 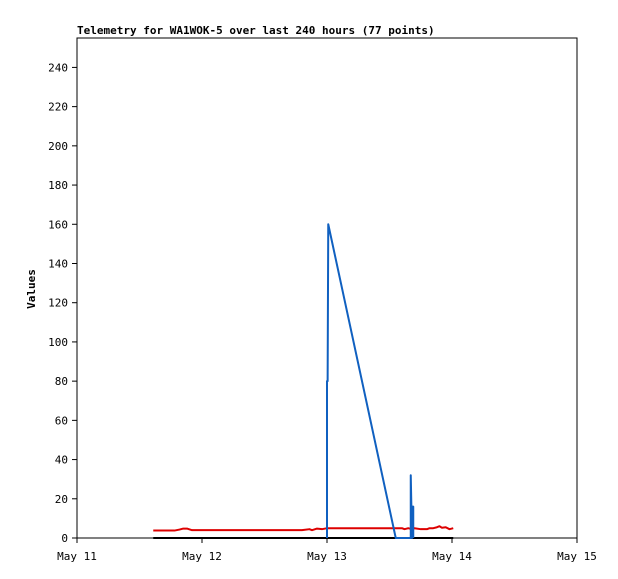 What do you see at coordinates (58, 224) in the screenshot?
I see `y-tick-label: 160` at bounding box center [58, 224].